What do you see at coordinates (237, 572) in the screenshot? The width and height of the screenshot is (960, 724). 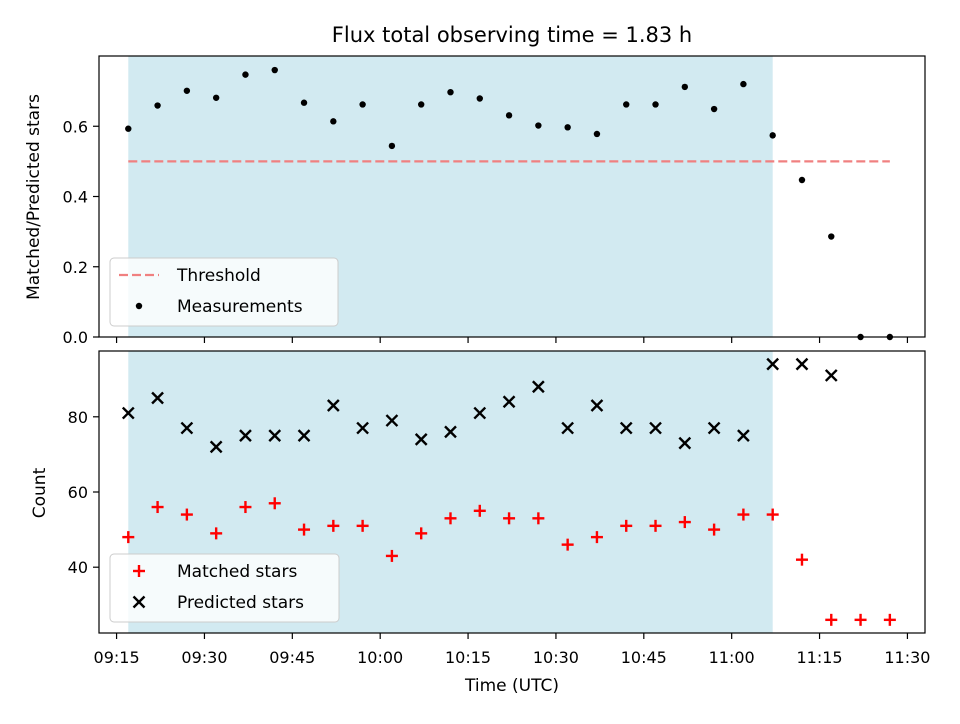 I see `bottom-legend-label: Matched stars` at bounding box center [237, 572].